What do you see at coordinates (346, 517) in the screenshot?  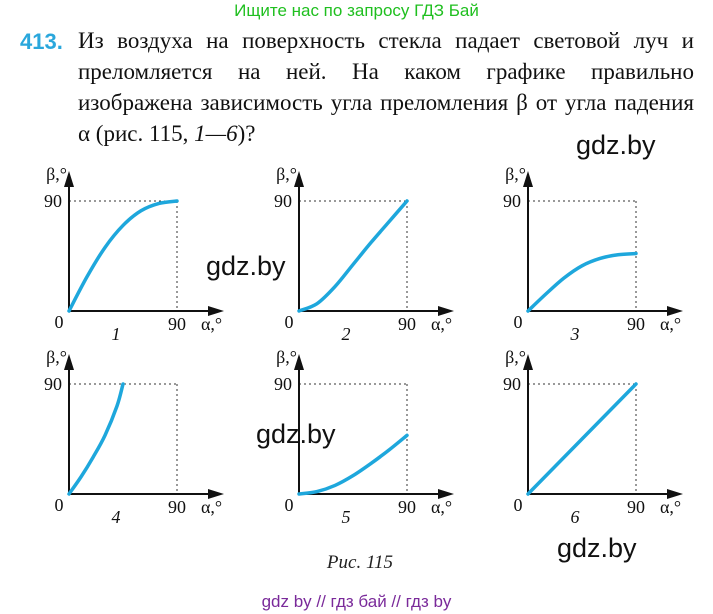 I see `graph-number-label: 5` at bounding box center [346, 517].